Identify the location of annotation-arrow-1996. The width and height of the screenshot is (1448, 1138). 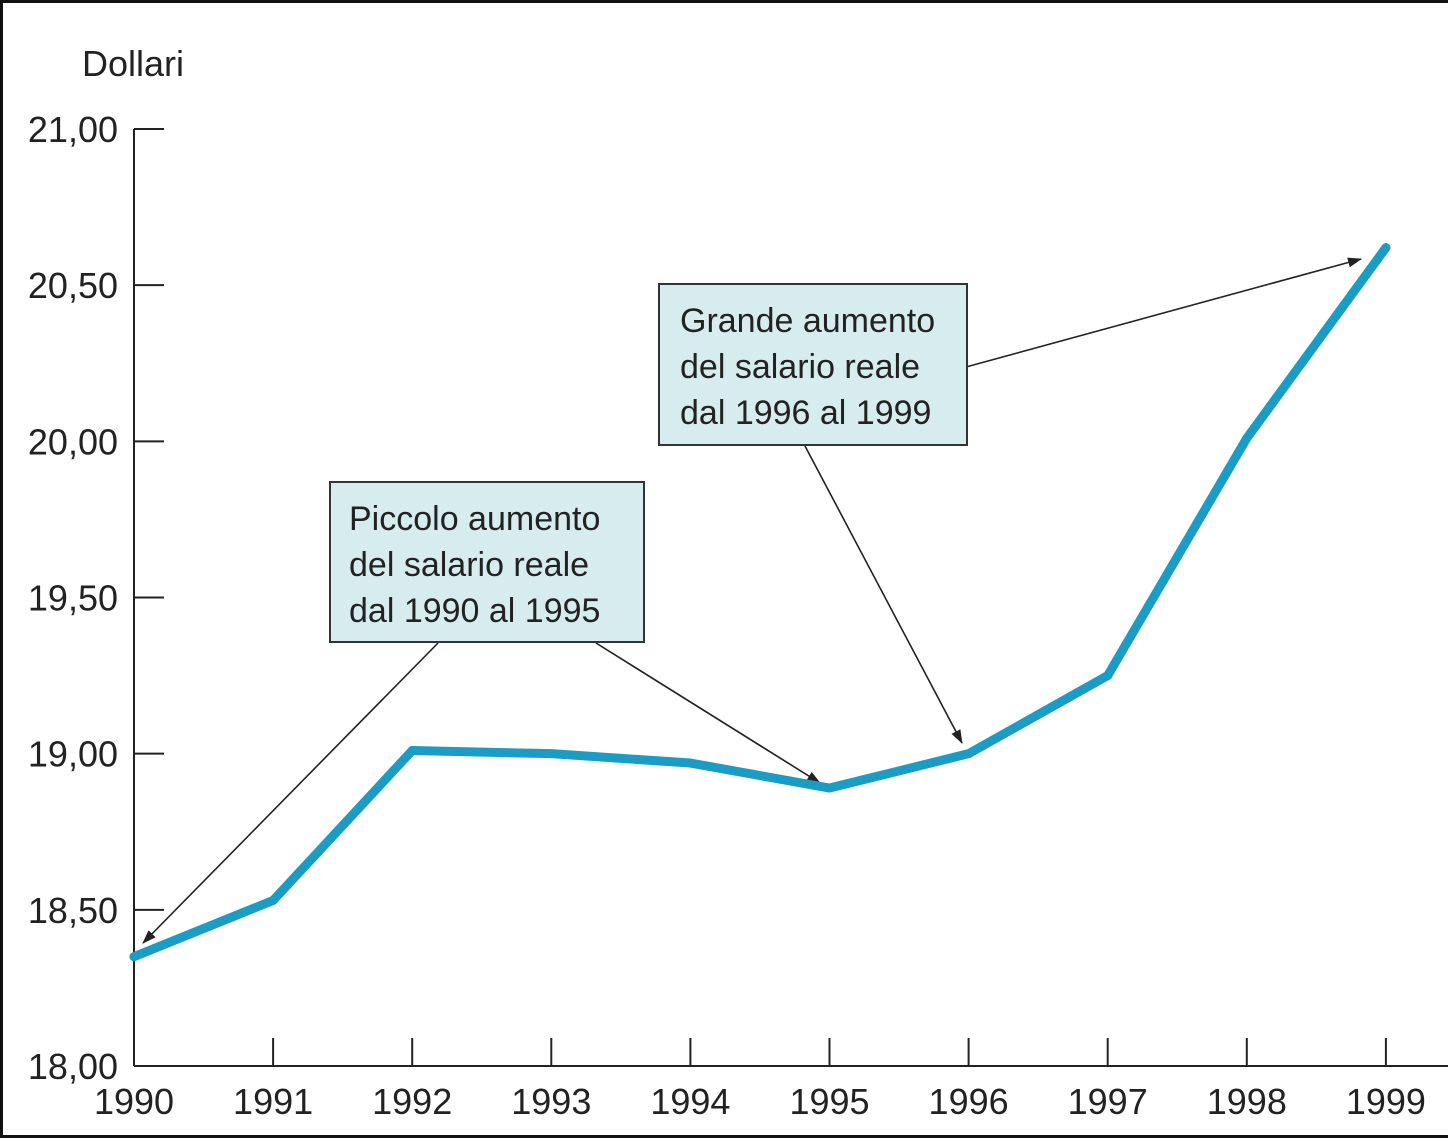
(883, 594).